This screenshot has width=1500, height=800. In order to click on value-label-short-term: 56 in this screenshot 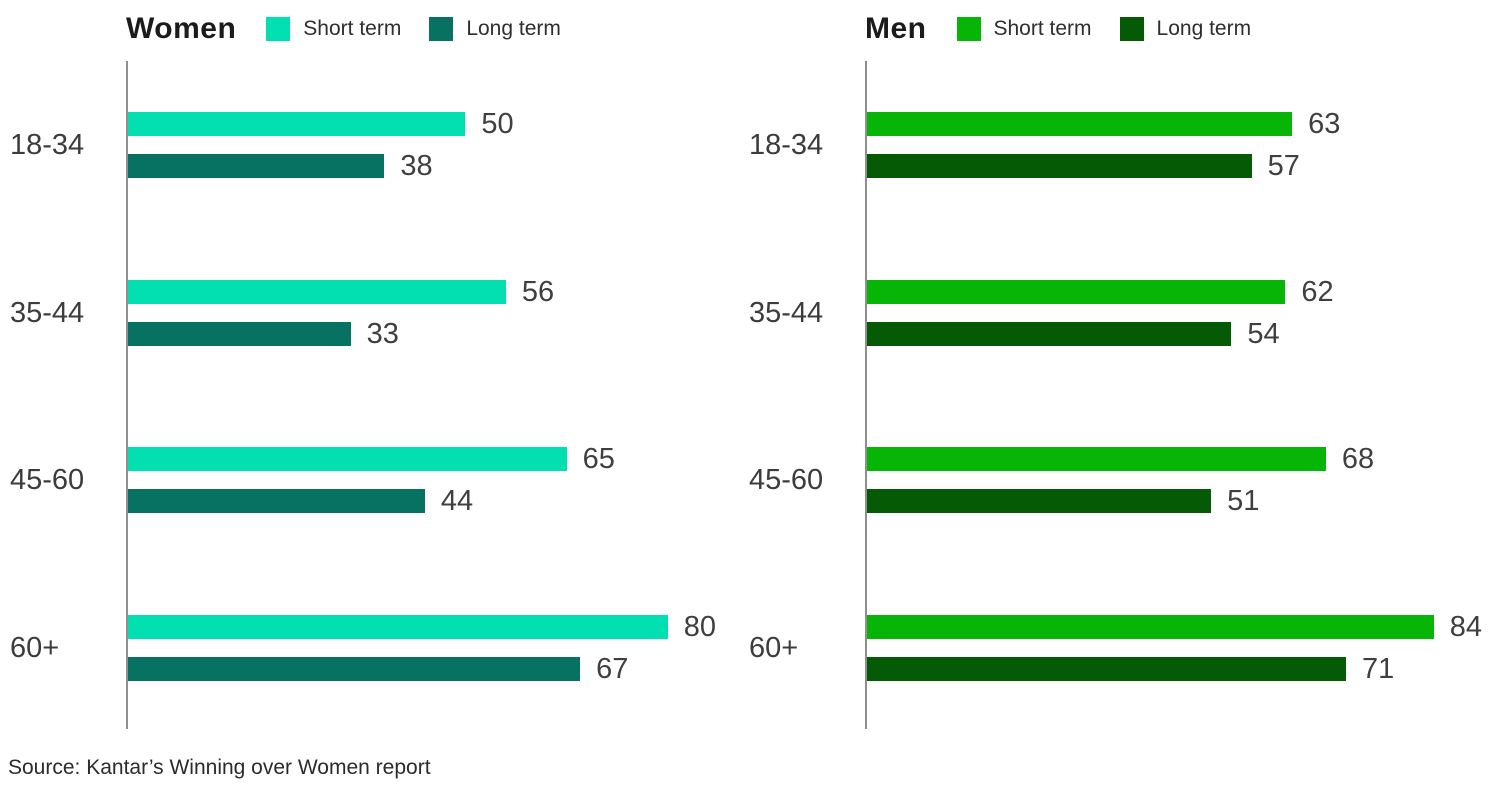, I will do `click(538, 291)`.